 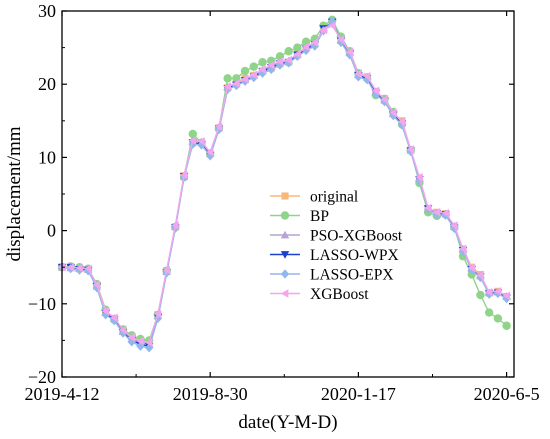 What do you see at coordinates (352, 275) in the screenshot?
I see `legend-label: LASSO-EPX` at bounding box center [352, 275].